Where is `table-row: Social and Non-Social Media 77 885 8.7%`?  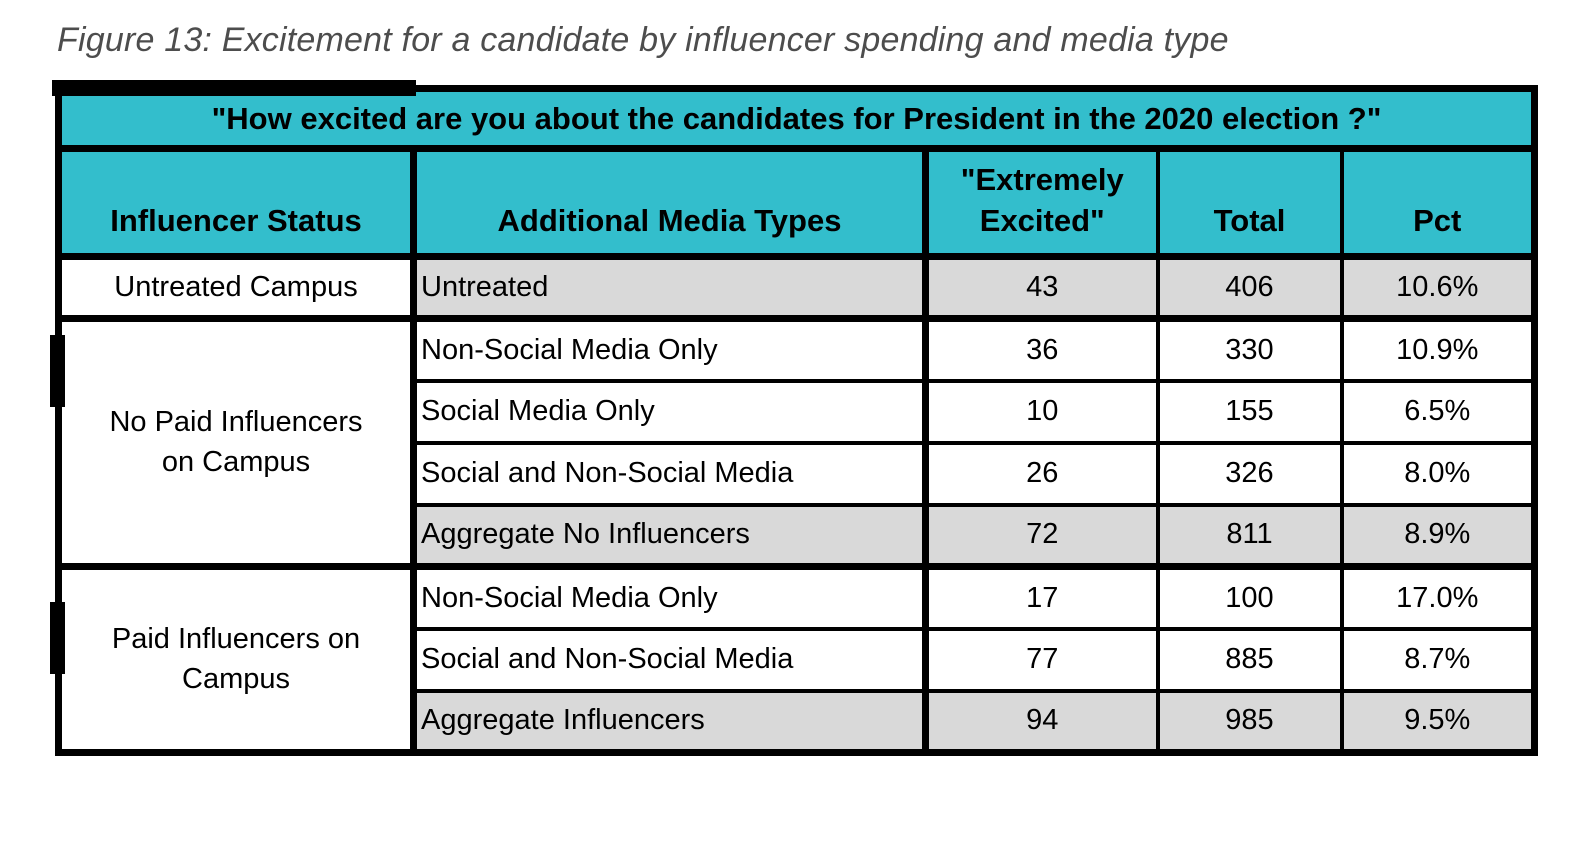 table-row: Social and Non-Social Media 77 885 8.7% is located at coordinates (798, 659).